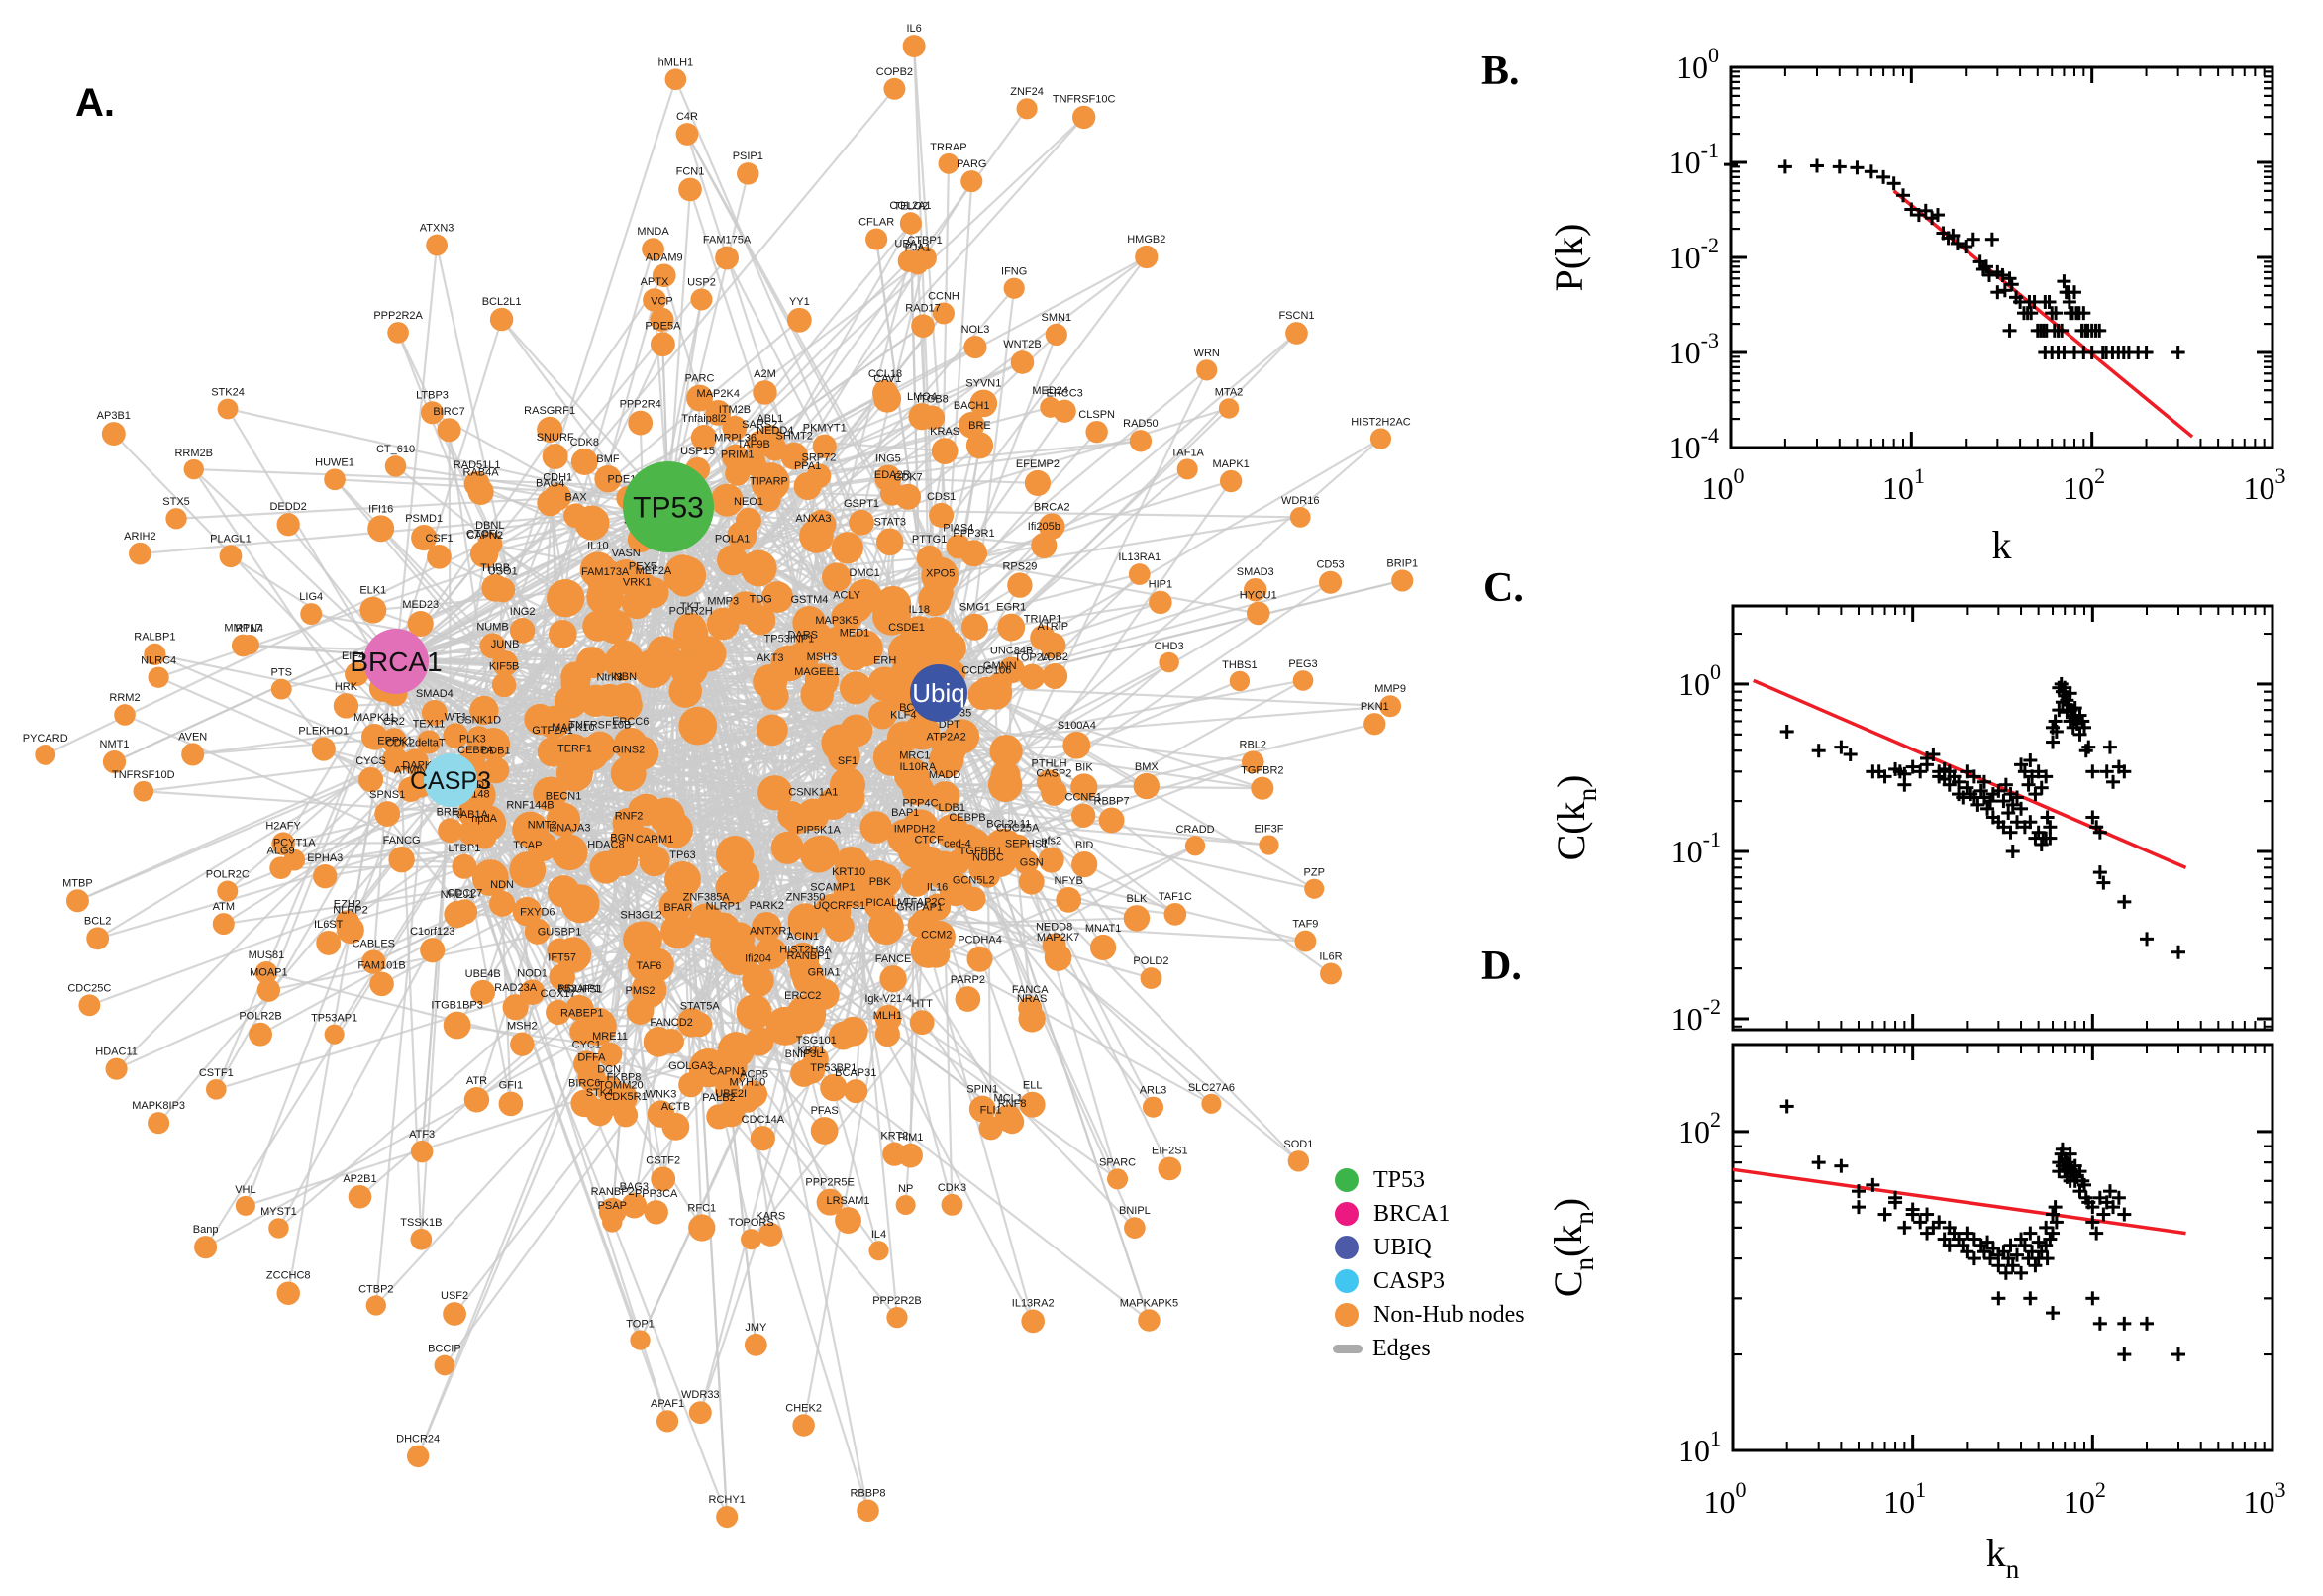  I want to click on gene-label: CTCF, so click(929, 841).